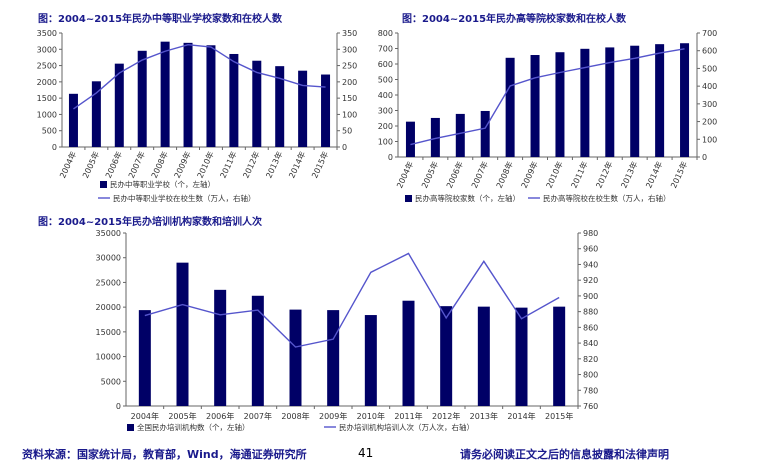 The width and height of the screenshot is (780, 464). What do you see at coordinates (108, 357) in the screenshot?
I see `chart3-left-tick-label: 10000` at bounding box center [108, 357].